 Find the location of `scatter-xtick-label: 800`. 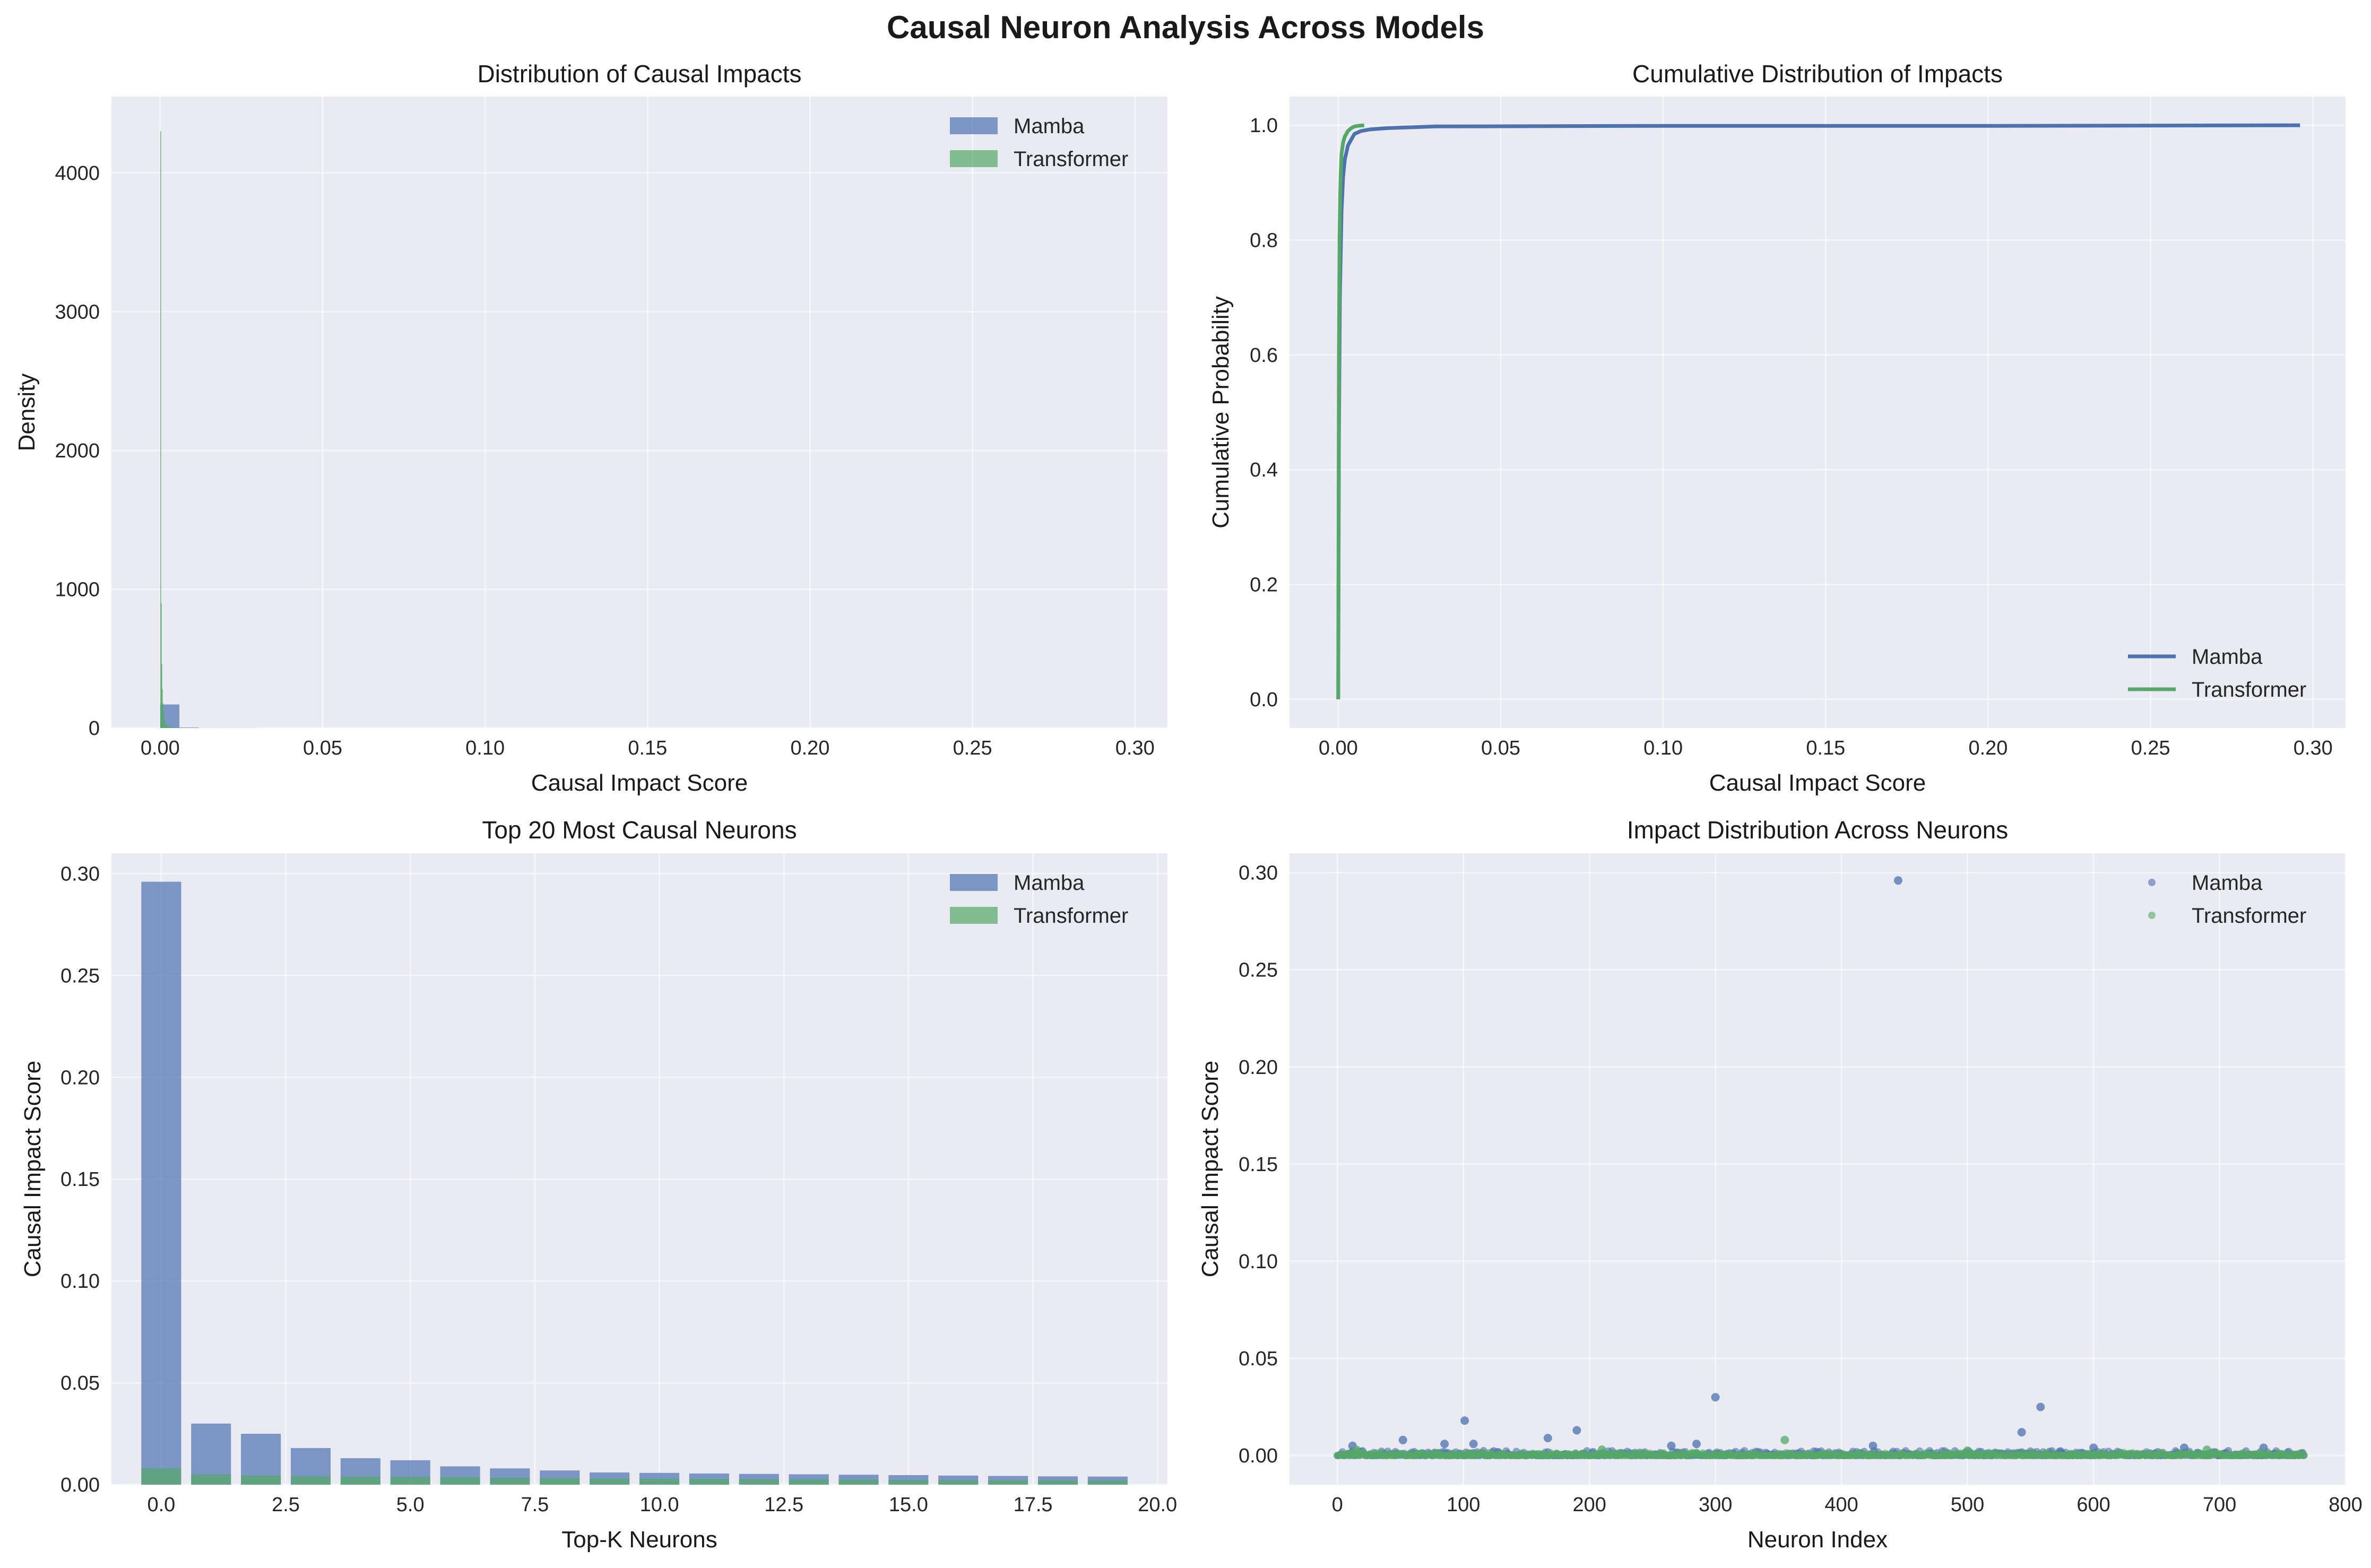

scatter-xtick-label: 800 is located at coordinates (2345, 1505).